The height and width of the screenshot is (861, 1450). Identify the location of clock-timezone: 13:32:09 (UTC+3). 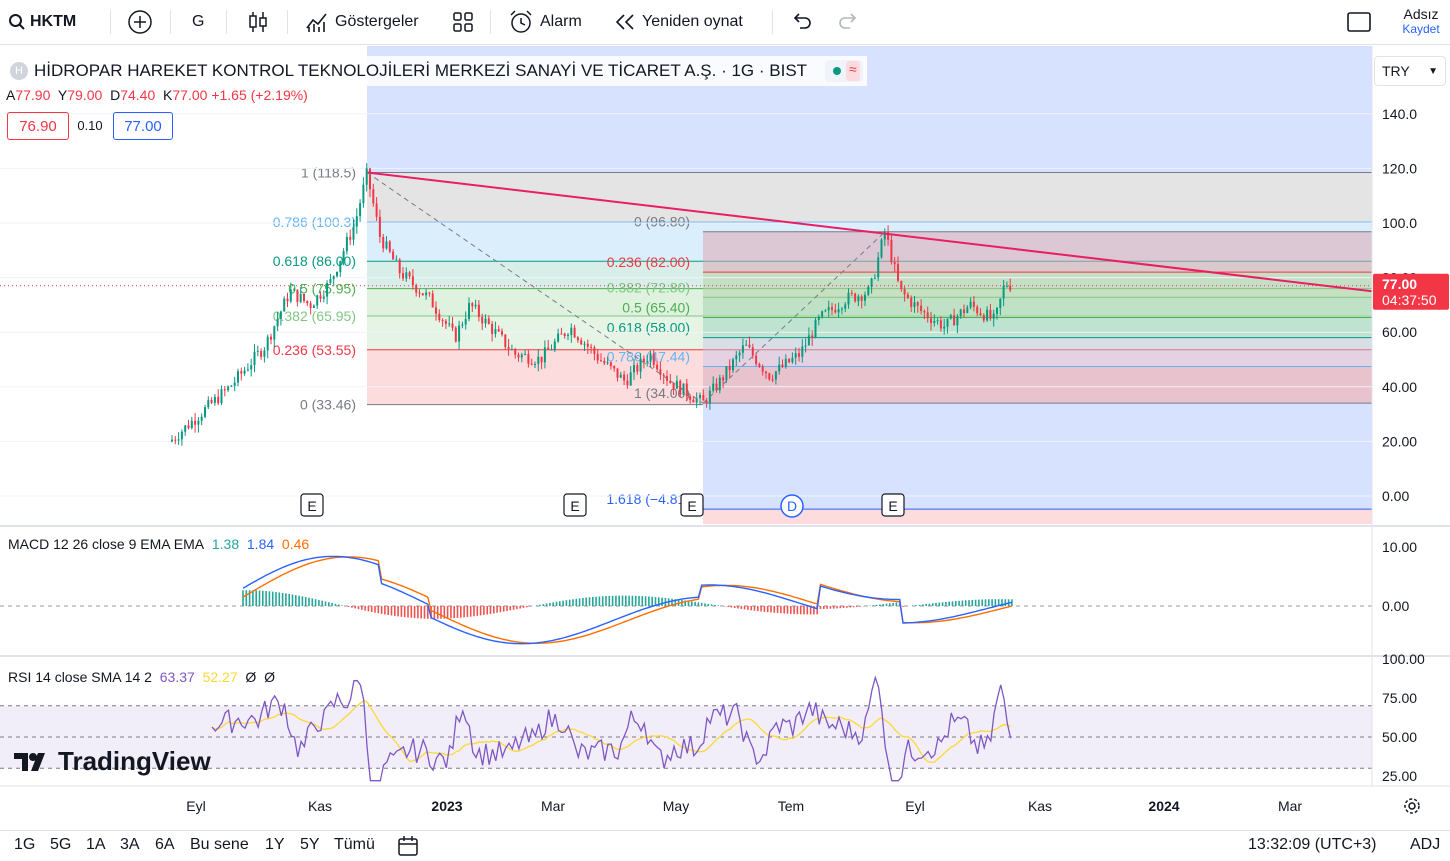
(1312, 845).